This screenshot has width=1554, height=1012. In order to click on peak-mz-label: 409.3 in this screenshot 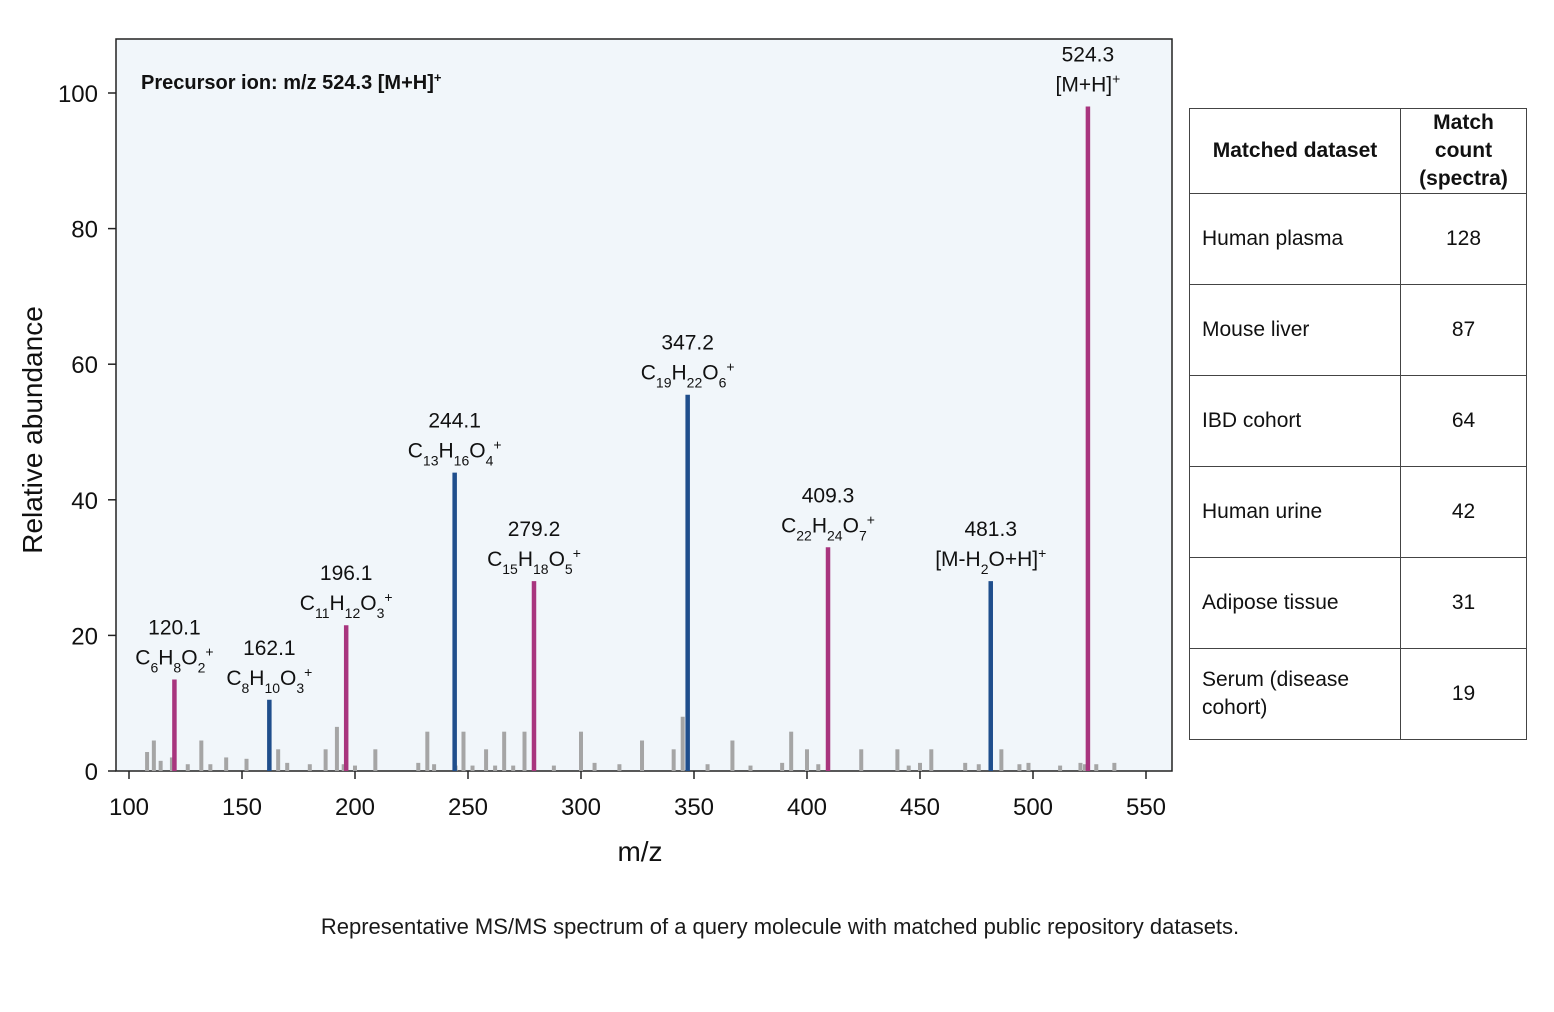, I will do `click(828, 495)`.